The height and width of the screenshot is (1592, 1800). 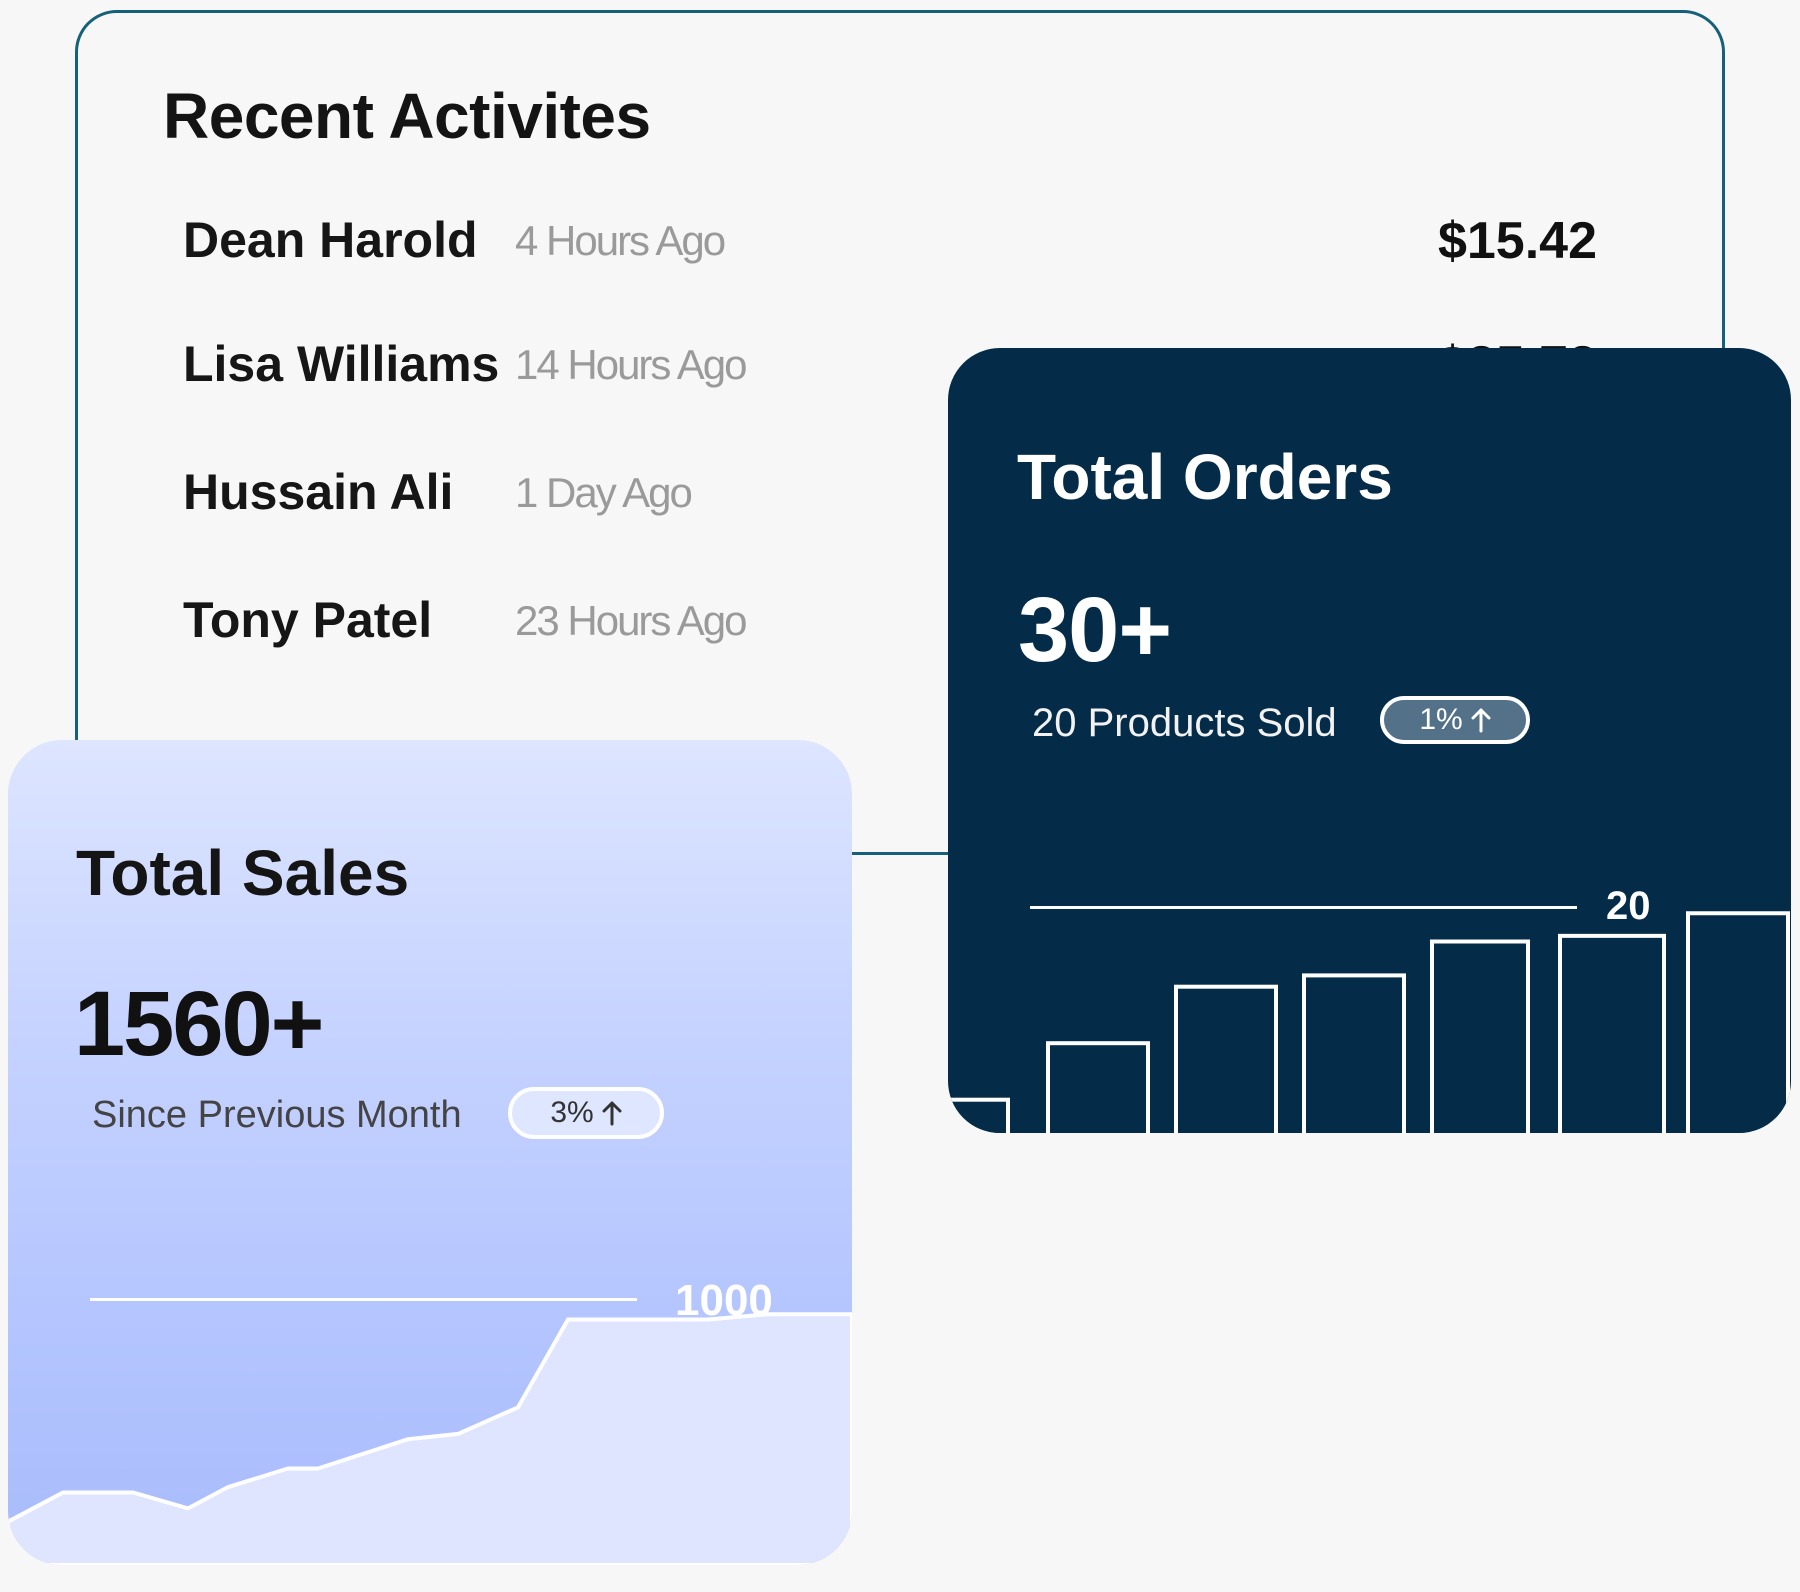 What do you see at coordinates (1517, 241) in the screenshot?
I see `activity-amount: $15.42` at bounding box center [1517, 241].